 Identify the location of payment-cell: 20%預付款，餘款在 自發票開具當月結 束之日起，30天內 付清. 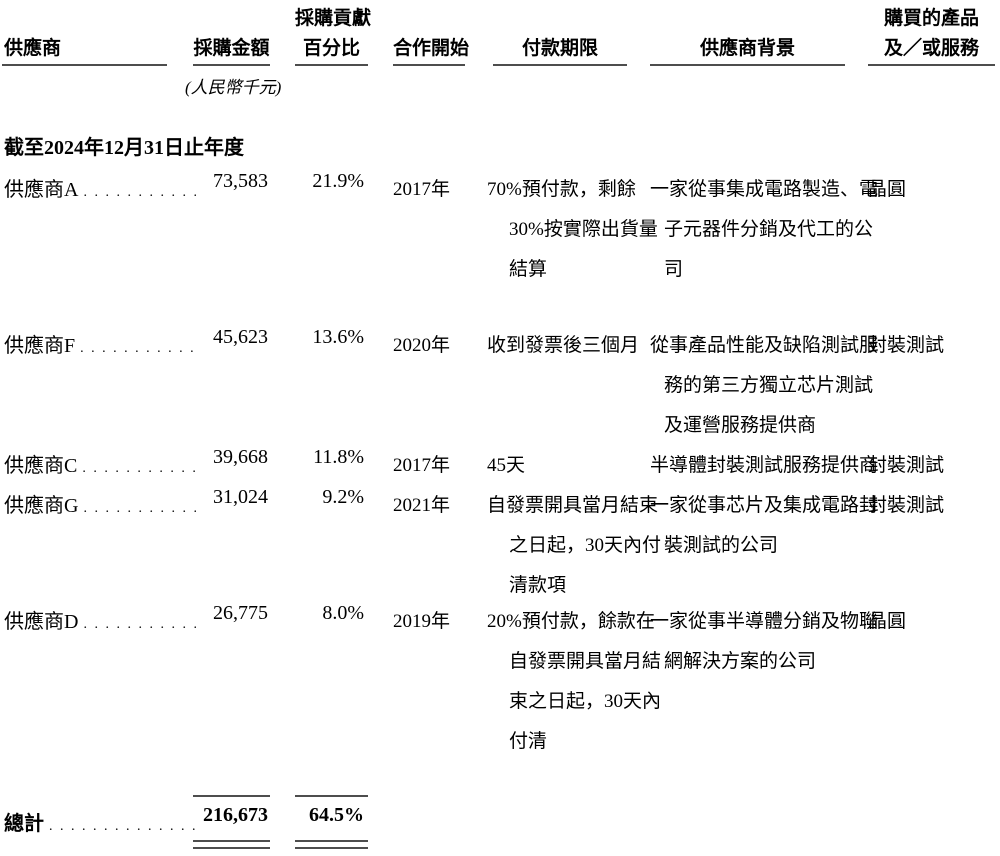
(574, 681).